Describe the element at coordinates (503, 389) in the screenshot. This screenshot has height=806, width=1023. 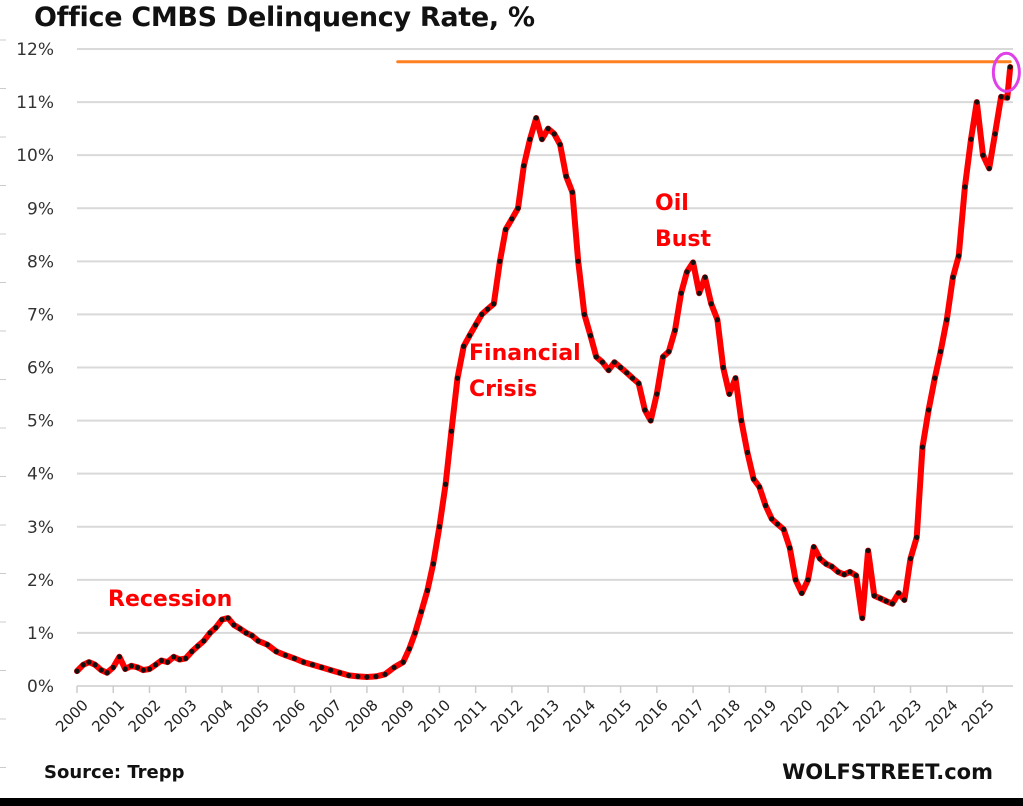
I see `annotation-crisis: Crisis` at that location.